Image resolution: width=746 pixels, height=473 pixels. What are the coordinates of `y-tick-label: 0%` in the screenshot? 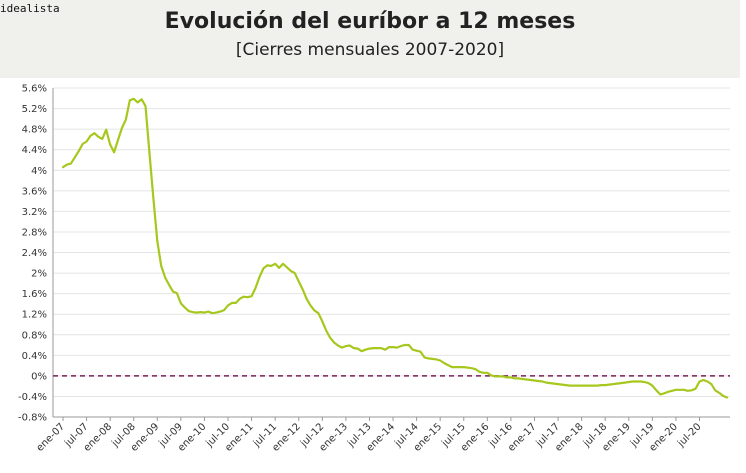 It's located at (39, 376).